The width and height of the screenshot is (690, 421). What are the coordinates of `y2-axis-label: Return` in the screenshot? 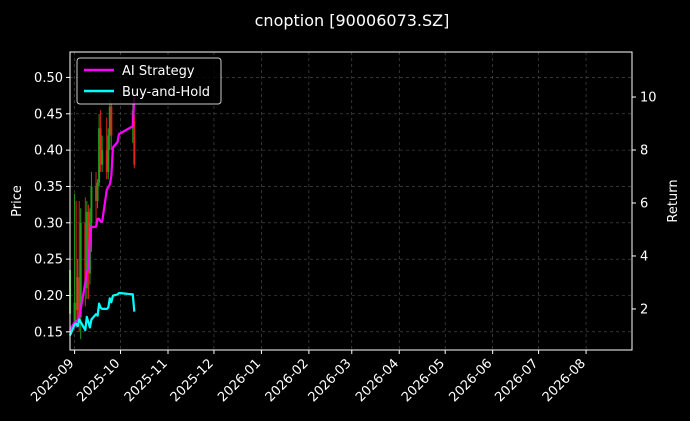 It's located at (673, 200).